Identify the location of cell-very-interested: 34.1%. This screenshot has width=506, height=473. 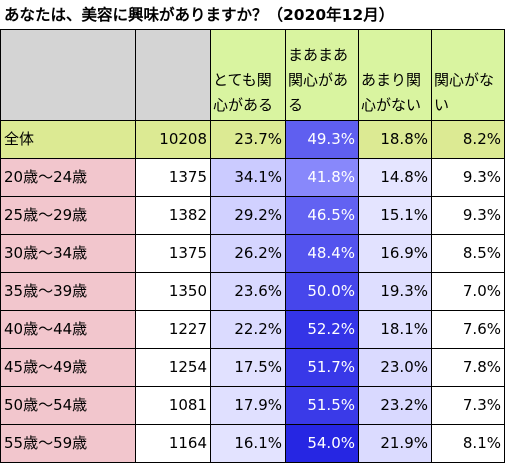
(248, 177).